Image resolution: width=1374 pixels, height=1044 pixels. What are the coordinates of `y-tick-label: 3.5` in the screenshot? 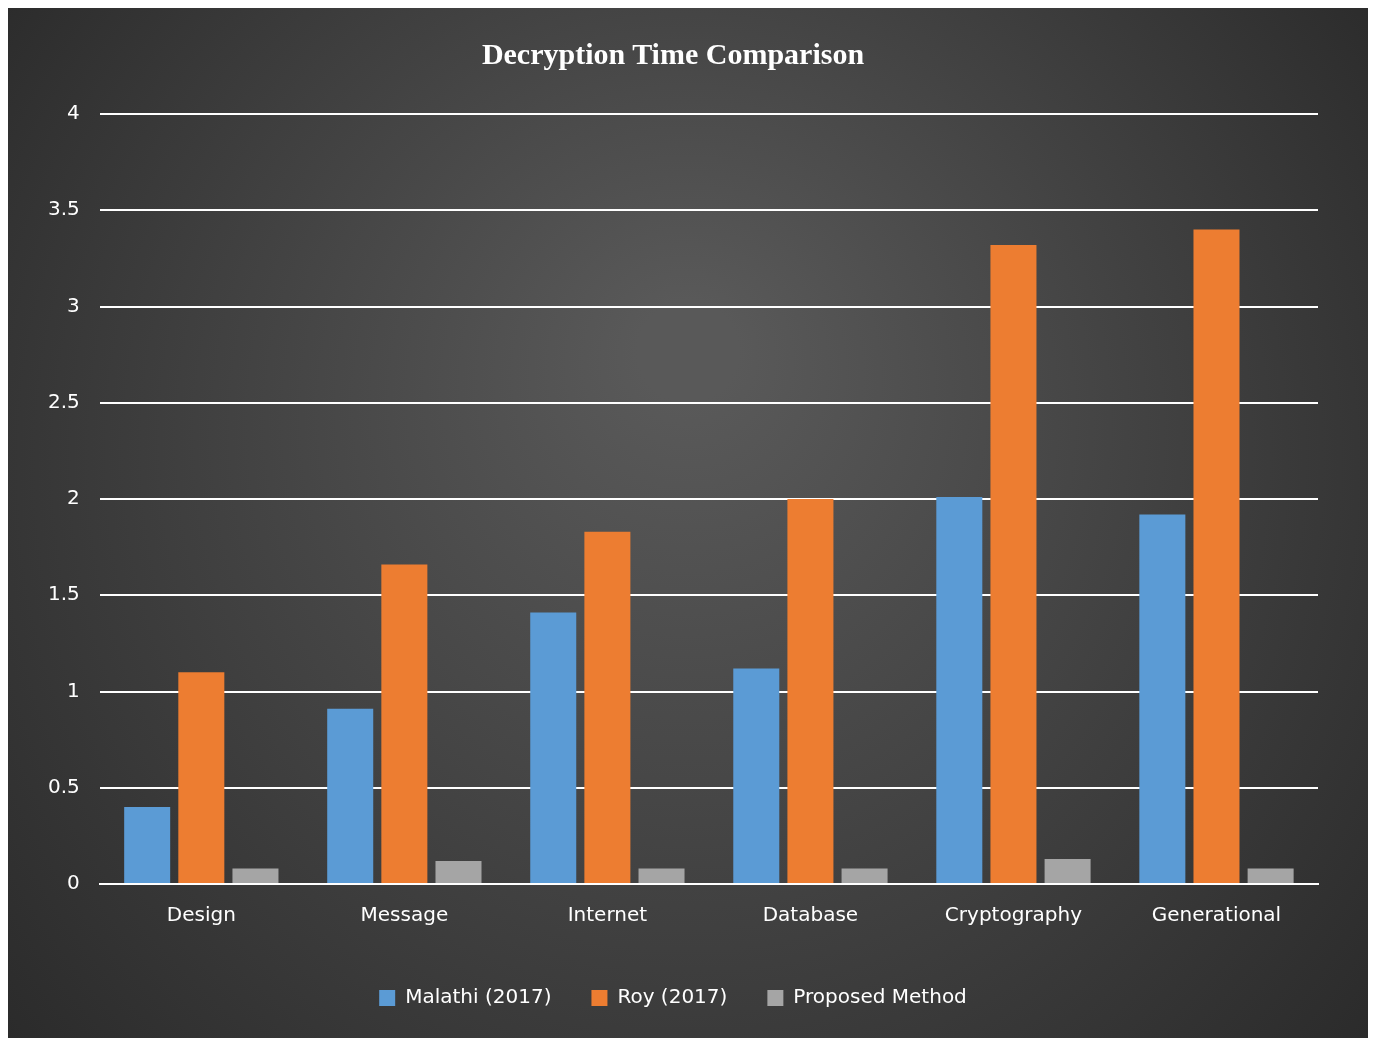 It's located at (63, 208).